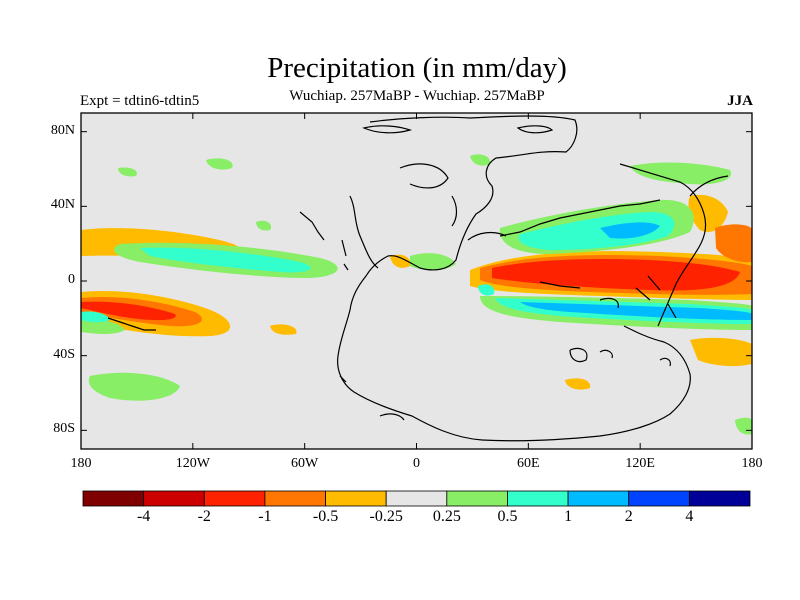 The width and height of the screenshot is (800, 600). I want to click on colorbar-label: -0.25, so click(386, 516).